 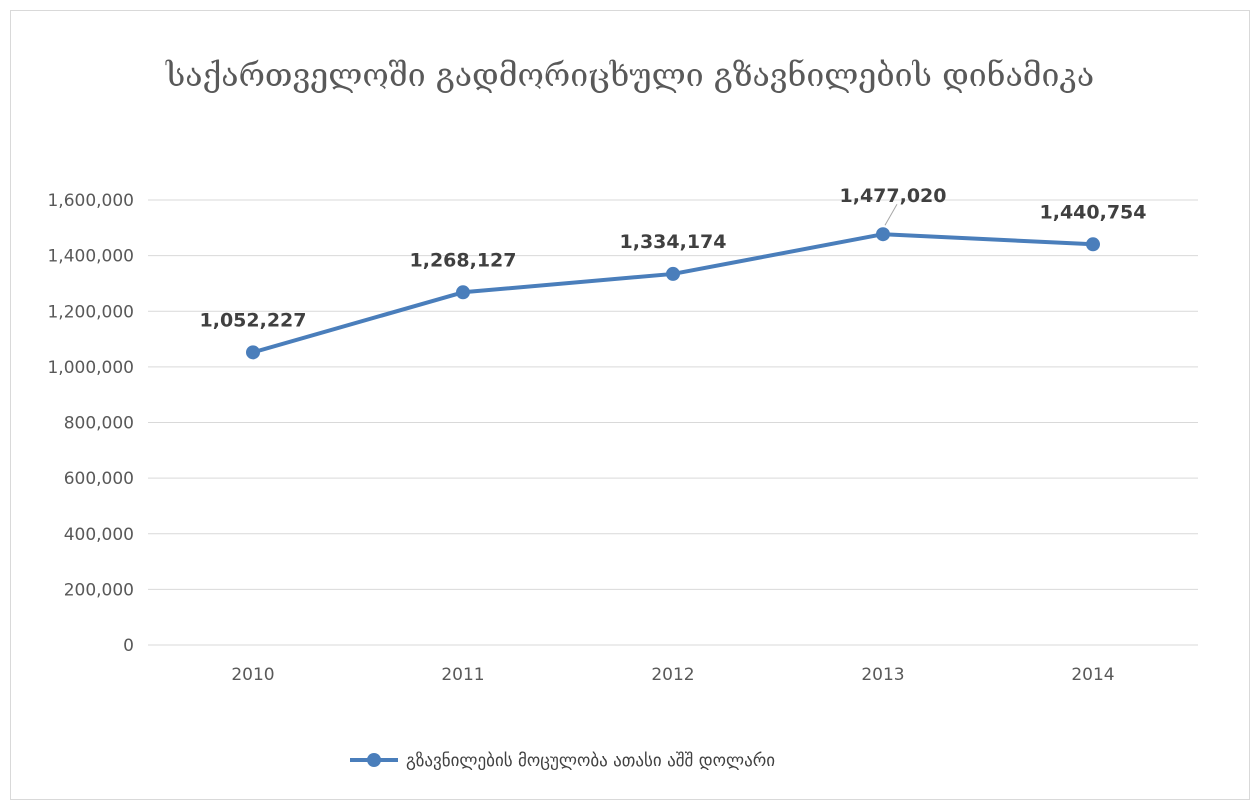 What do you see at coordinates (253, 320) in the screenshot?
I see `data-label: 1,052,227` at bounding box center [253, 320].